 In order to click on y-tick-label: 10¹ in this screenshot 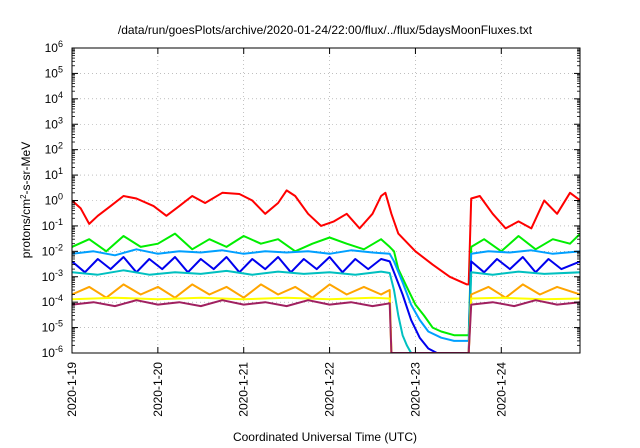, I will do `click(54, 174)`.